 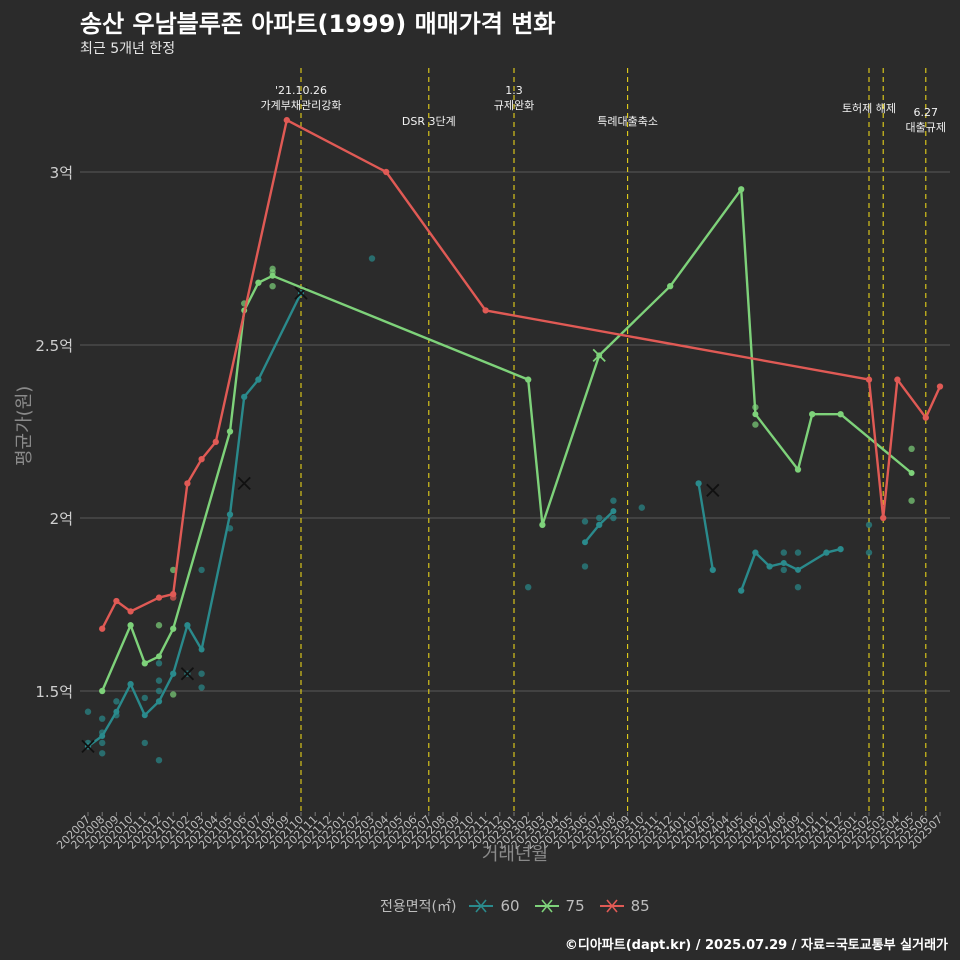 I want to click on event-label: 1.3, so click(x=514, y=90).